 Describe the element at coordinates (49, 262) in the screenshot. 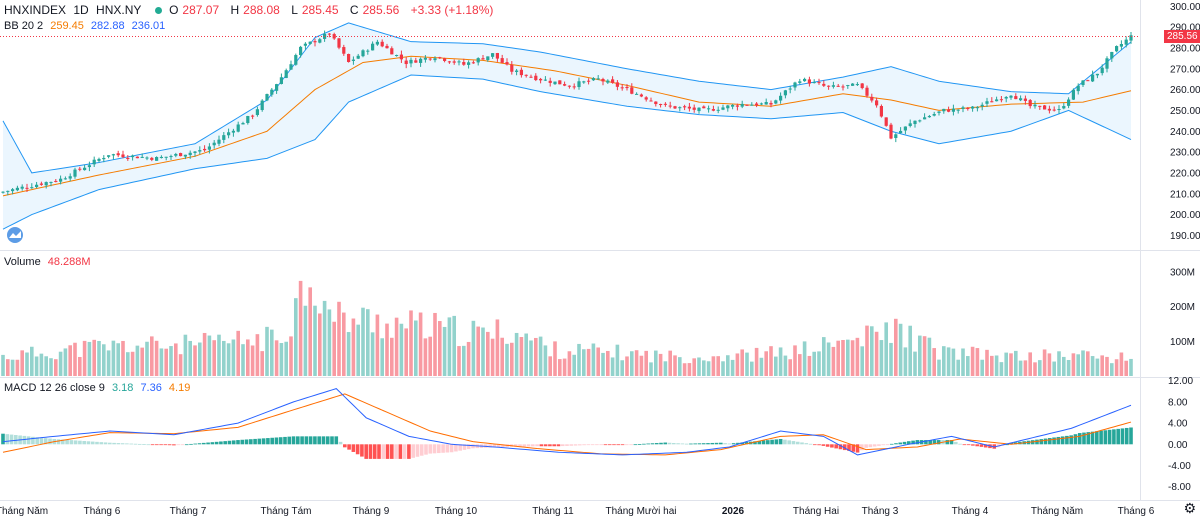

I see `volume-legend: Volume 48.288M` at that location.